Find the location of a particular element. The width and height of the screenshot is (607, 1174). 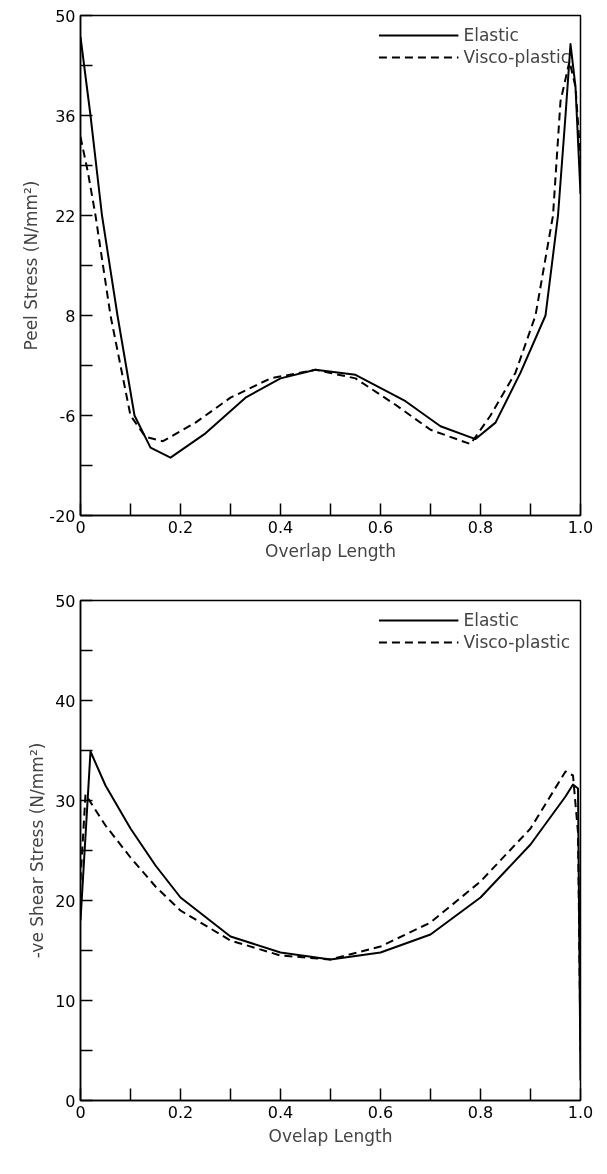

y-tick-label: 36 is located at coordinates (65, 116).